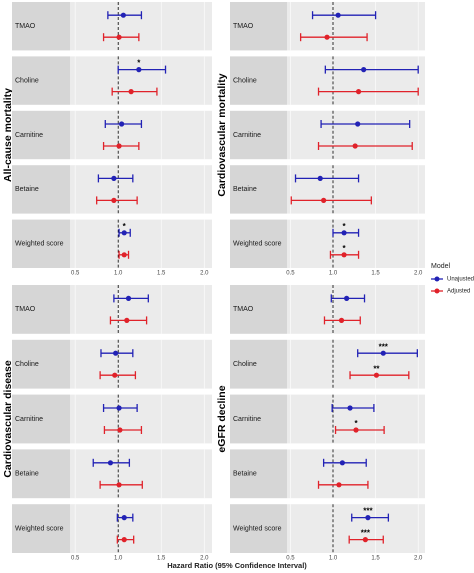 The width and height of the screenshot is (474, 573). Describe the element at coordinates (460, 280) in the screenshot. I see `legend-label: Unajusted` at that location.